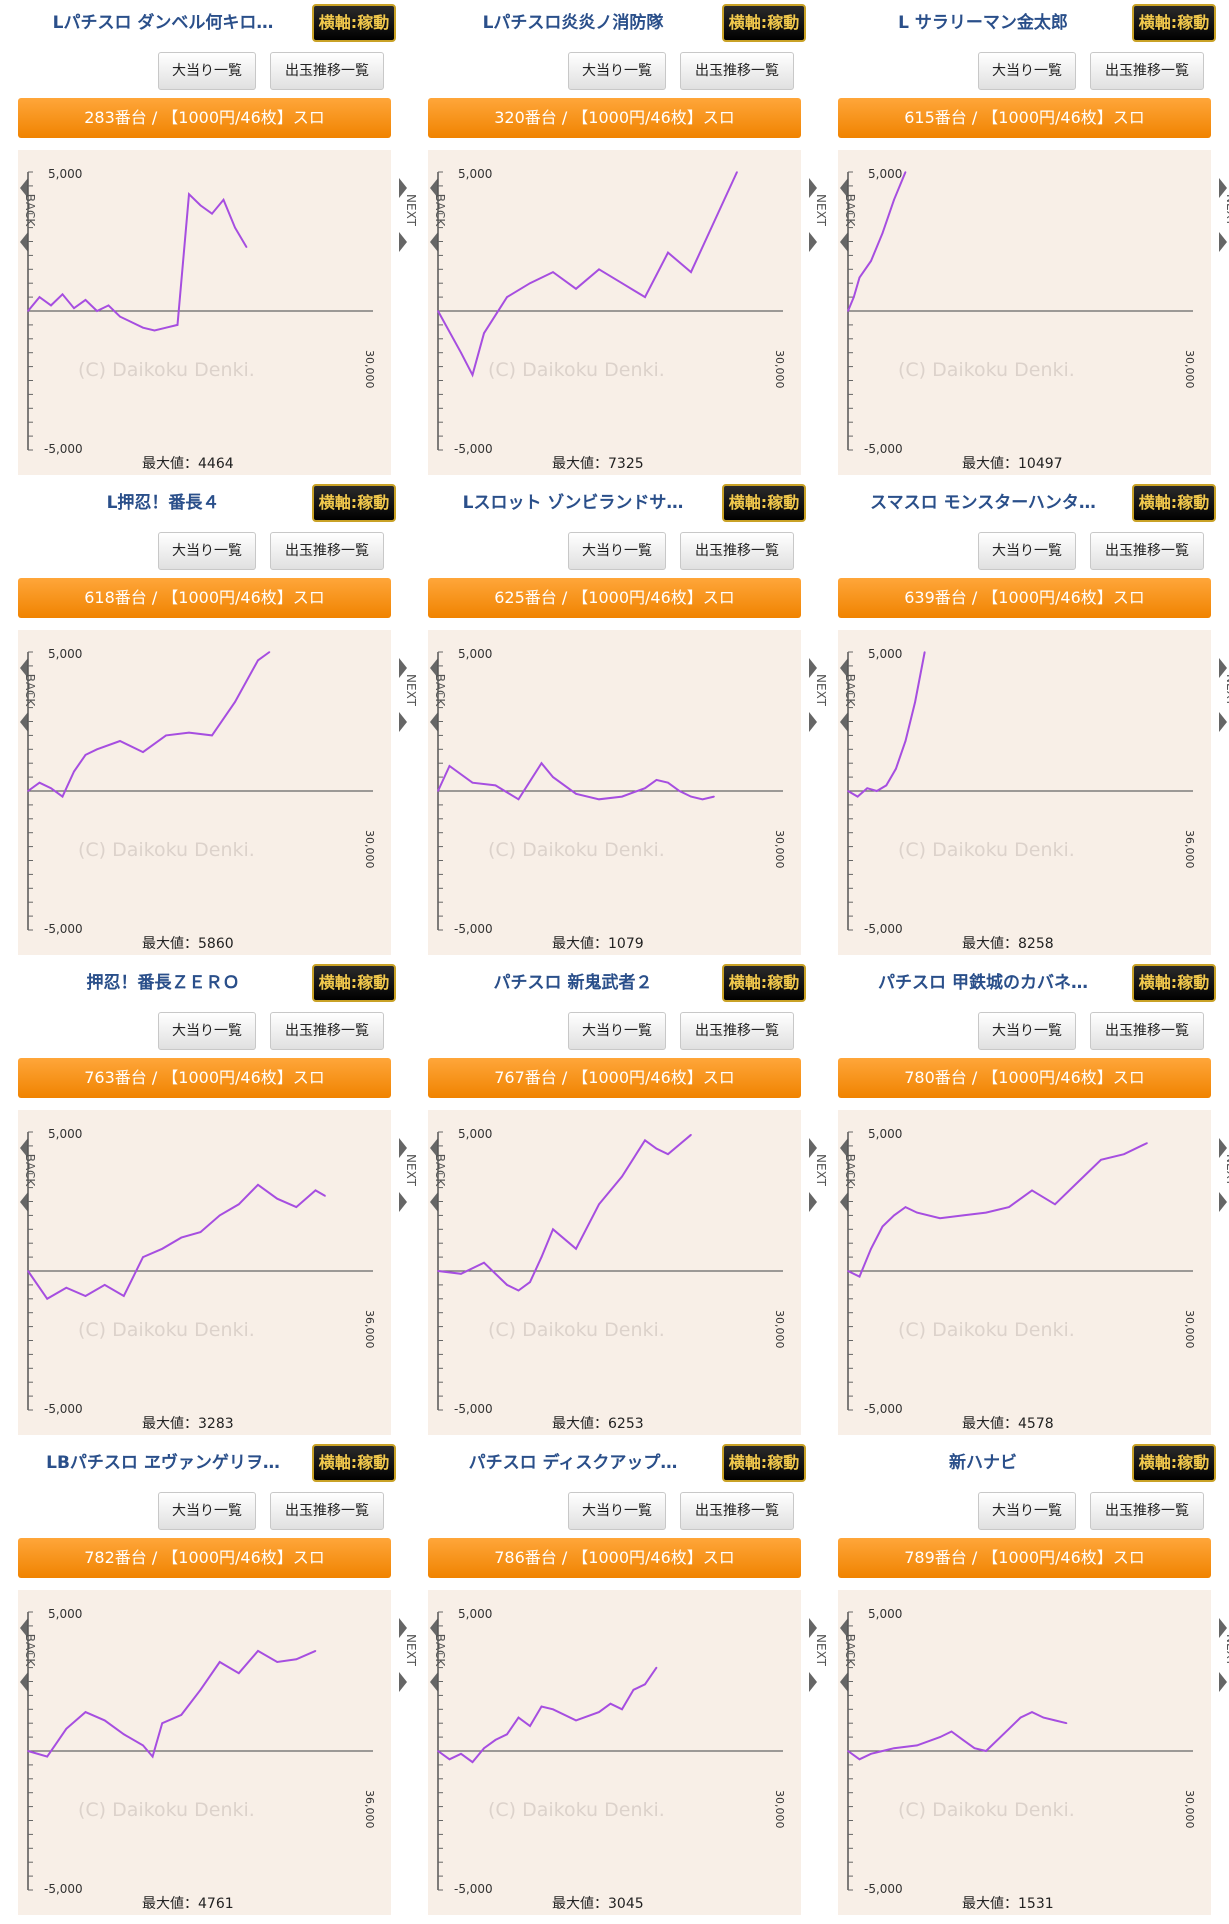 The width and height of the screenshot is (1229, 1924). I want to click on machine-name: 新ハナビ, so click(983, 1463).